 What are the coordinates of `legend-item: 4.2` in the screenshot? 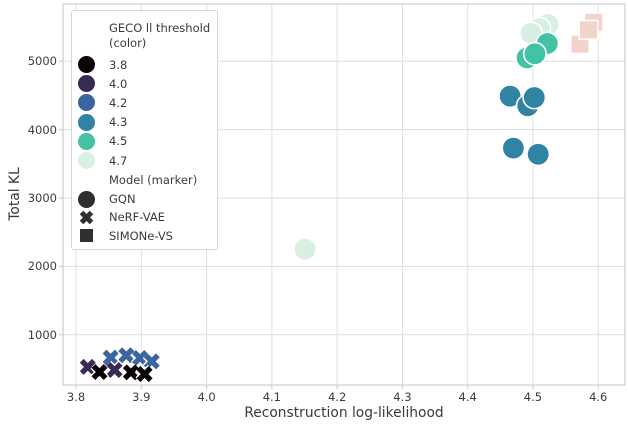 It's located at (145, 102).